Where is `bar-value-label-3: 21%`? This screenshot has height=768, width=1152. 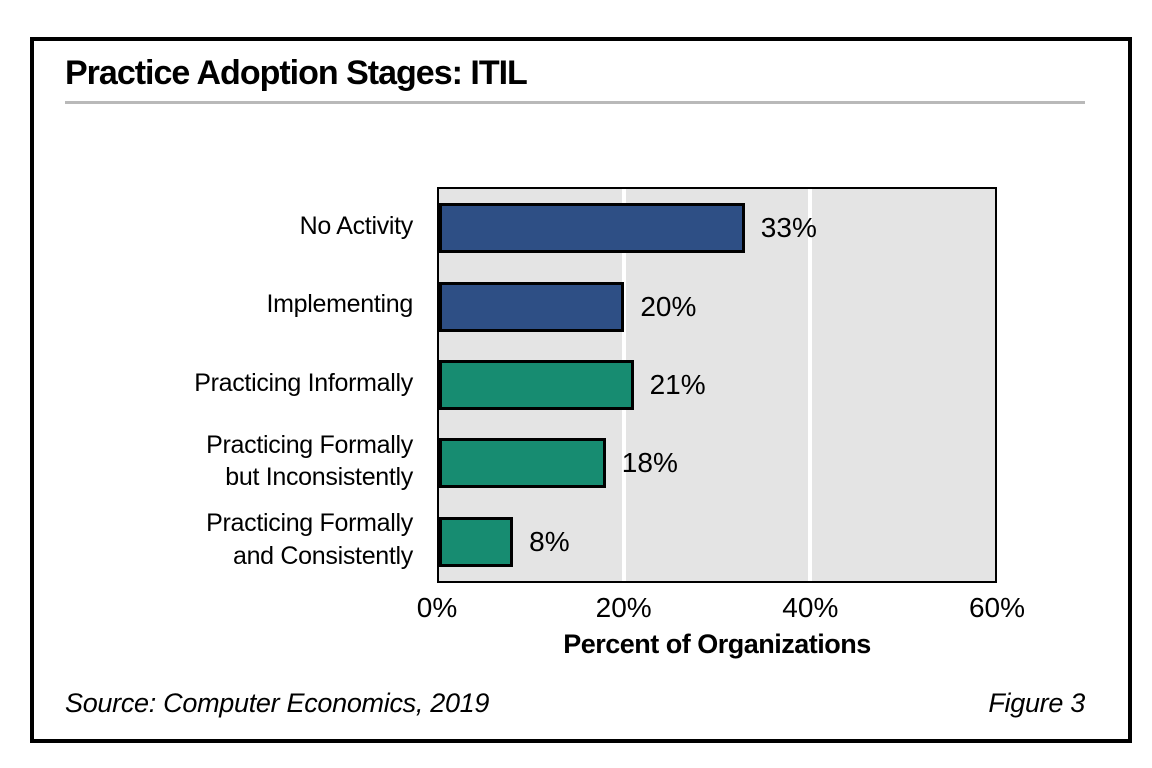 bar-value-label-3: 21% is located at coordinates (677, 384).